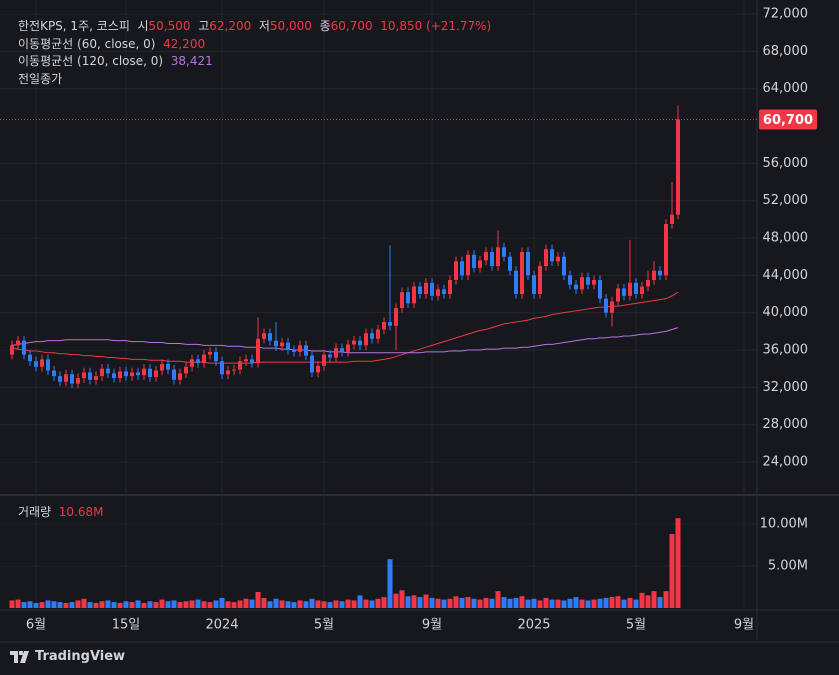  What do you see at coordinates (184, 43) in the screenshot?
I see `ma-value: 42,200` at bounding box center [184, 43].